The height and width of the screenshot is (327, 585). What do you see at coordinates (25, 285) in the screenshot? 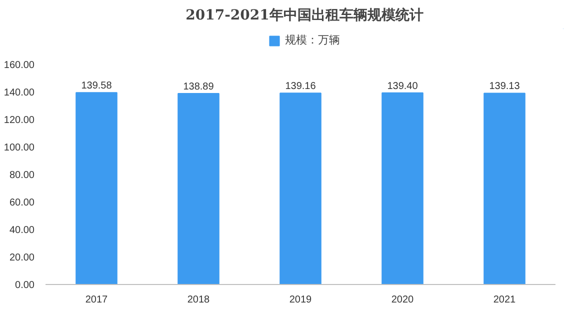
I see `y-tick-label: 0.00` at bounding box center [25, 285].